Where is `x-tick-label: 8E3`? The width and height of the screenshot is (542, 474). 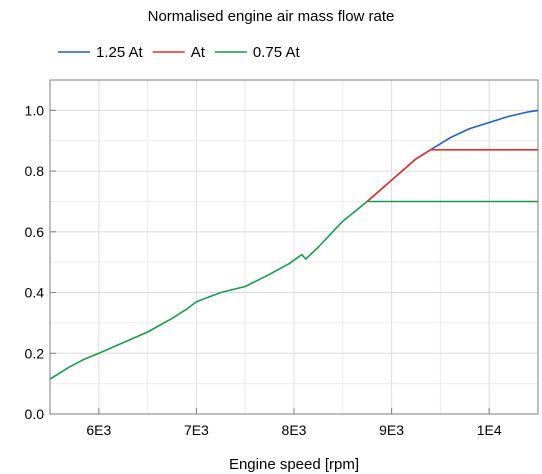 x-tick-label: 8E3 is located at coordinates (294, 430).